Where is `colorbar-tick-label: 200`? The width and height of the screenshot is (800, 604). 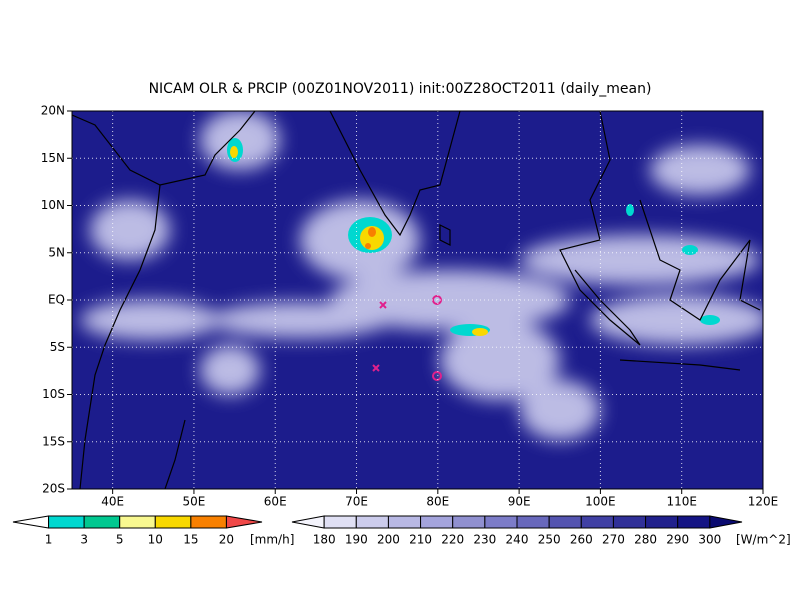
colorbar-tick-label: 200 is located at coordinates (388, 540).